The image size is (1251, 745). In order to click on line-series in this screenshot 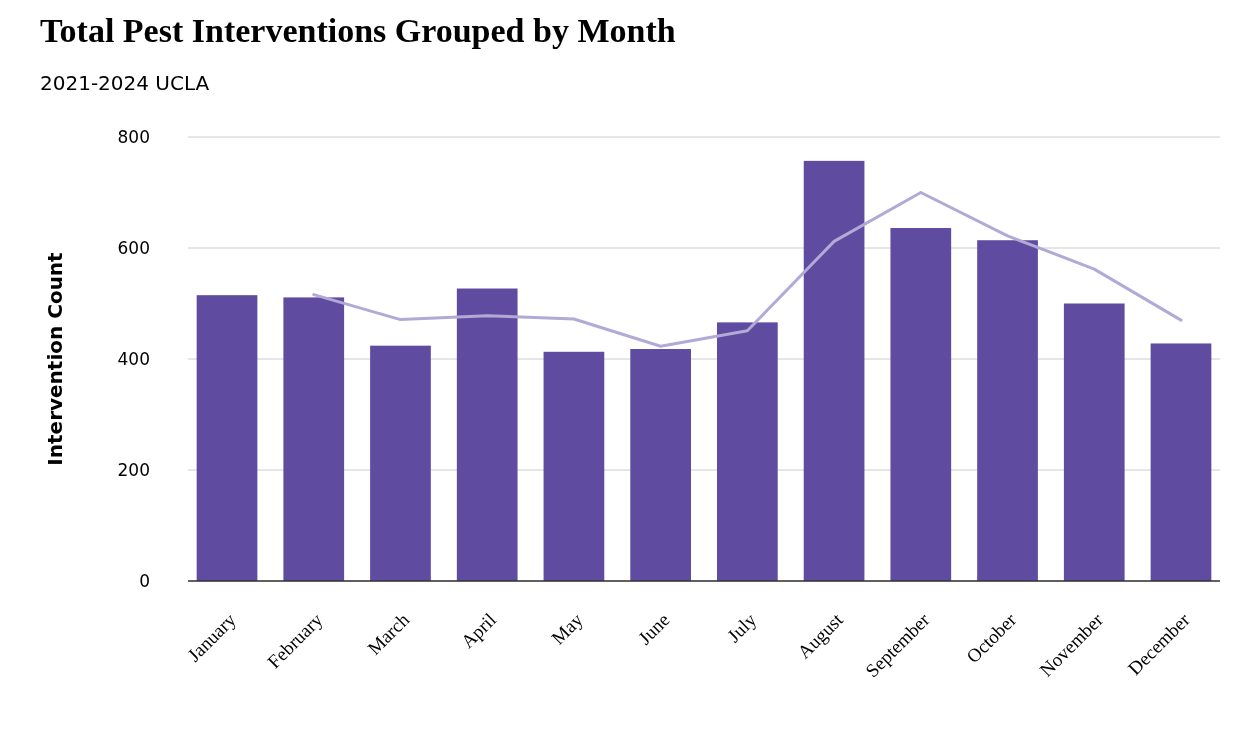, I will do `click(747, 269)`.